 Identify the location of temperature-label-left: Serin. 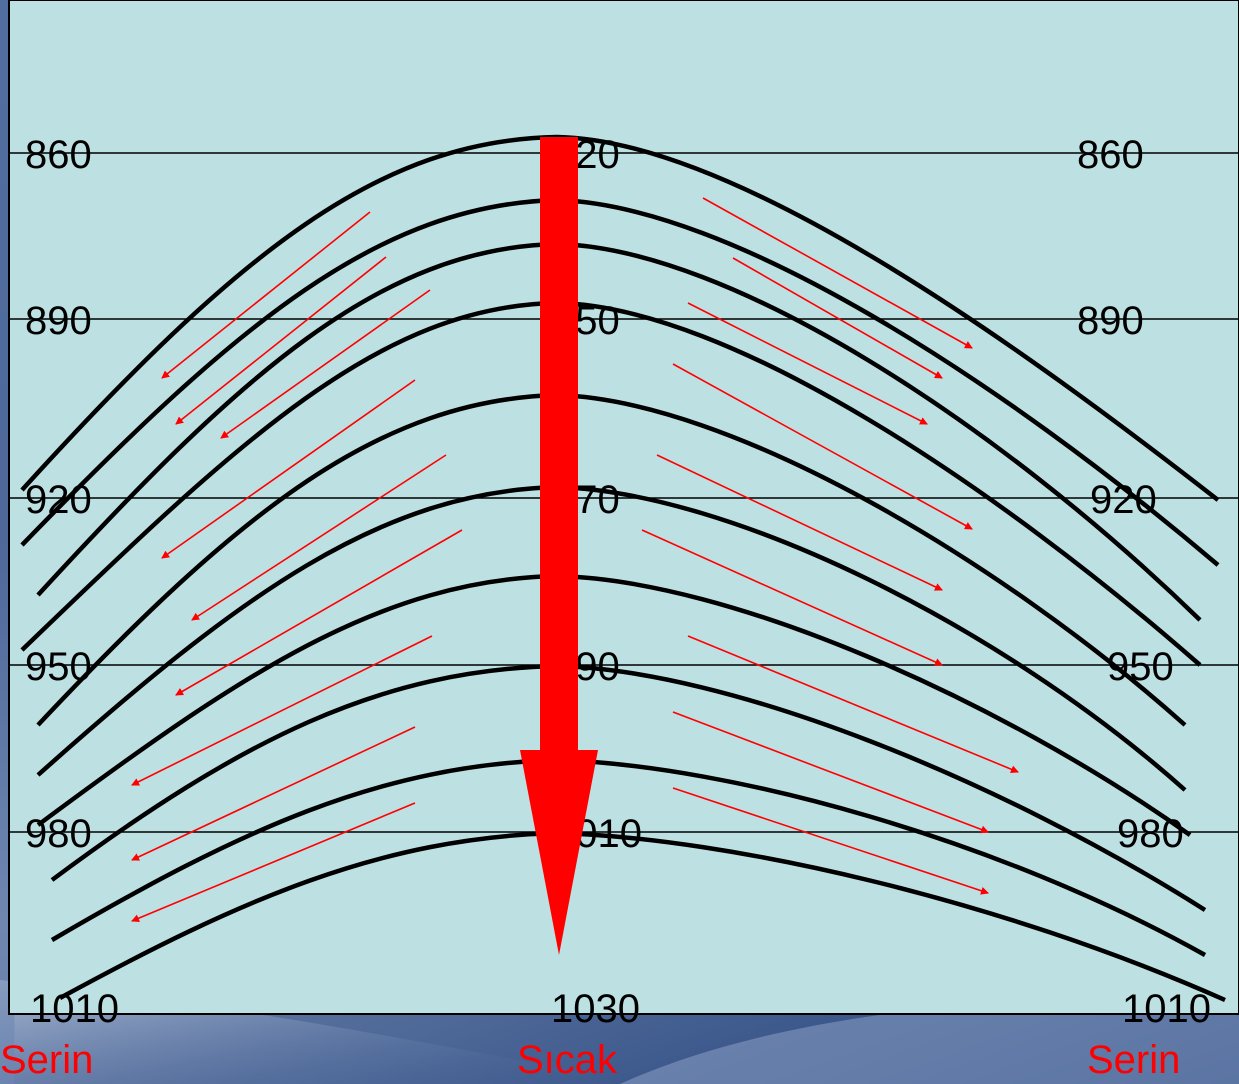
(46, 1060).